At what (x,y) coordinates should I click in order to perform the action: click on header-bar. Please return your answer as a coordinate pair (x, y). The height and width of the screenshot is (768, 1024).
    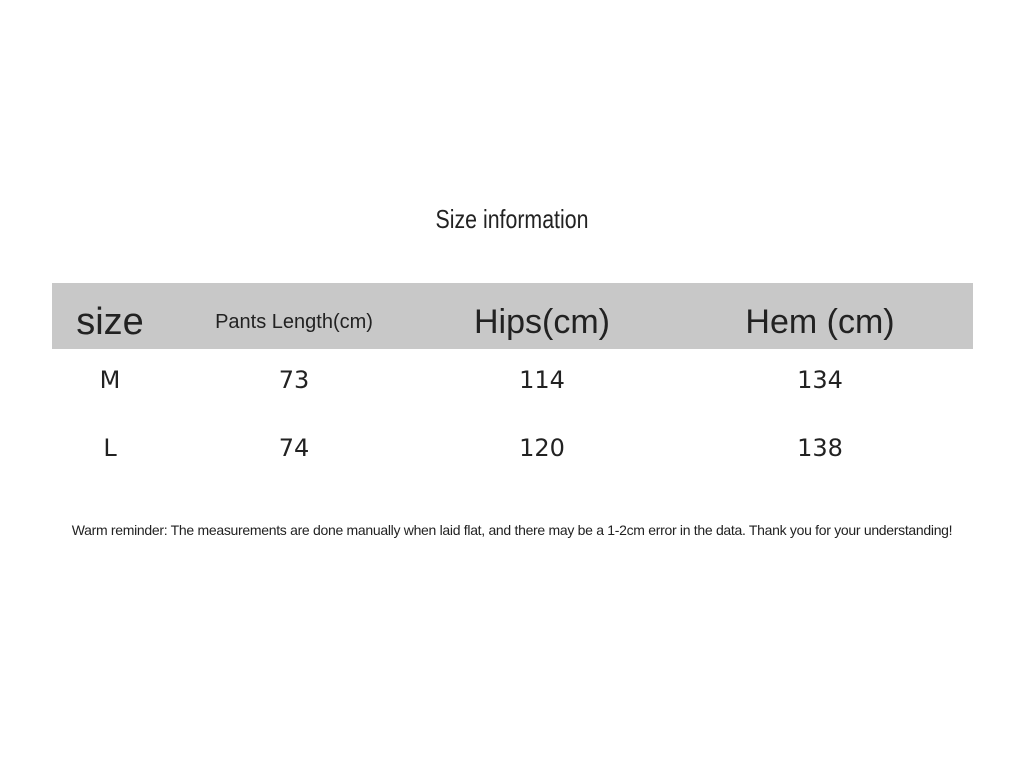
    Looking at the image, I should click on (512, 316).